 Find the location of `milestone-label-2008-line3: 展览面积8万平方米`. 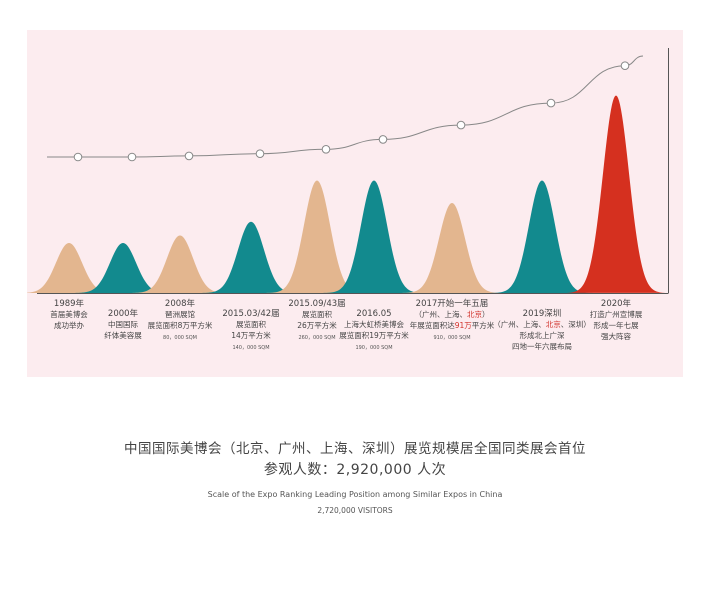

milestone-label-2008-line3: 展览面积8万平方米 is located at coordinates (180, 325).